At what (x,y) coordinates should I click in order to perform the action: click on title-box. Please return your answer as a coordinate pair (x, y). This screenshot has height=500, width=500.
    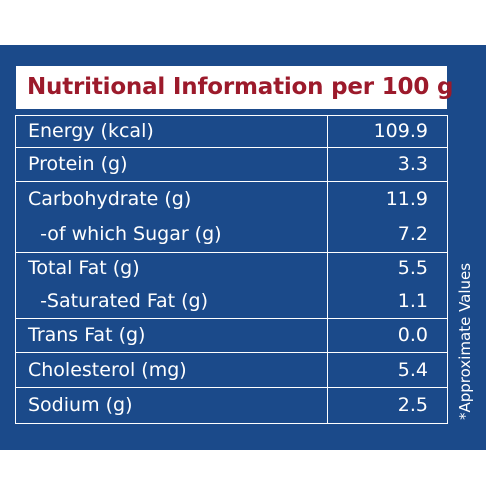
    Looking at the image, I should click on (231, 87).